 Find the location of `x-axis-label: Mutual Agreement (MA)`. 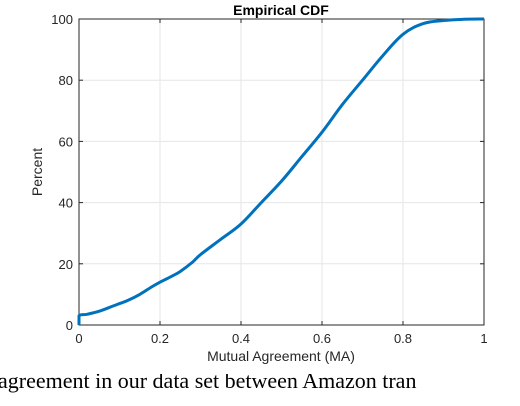

x-axis-label: Mutual Agreement (MA) is located at coordinates (281, 356).